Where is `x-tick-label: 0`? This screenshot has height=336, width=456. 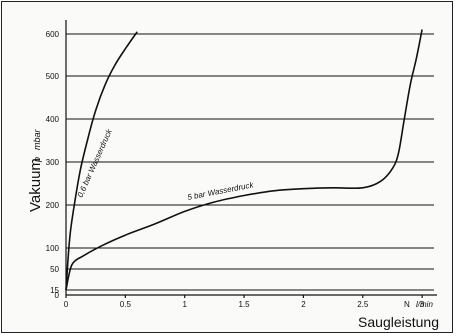
x-tick-label: 0 is located at coordinates (66, 304).